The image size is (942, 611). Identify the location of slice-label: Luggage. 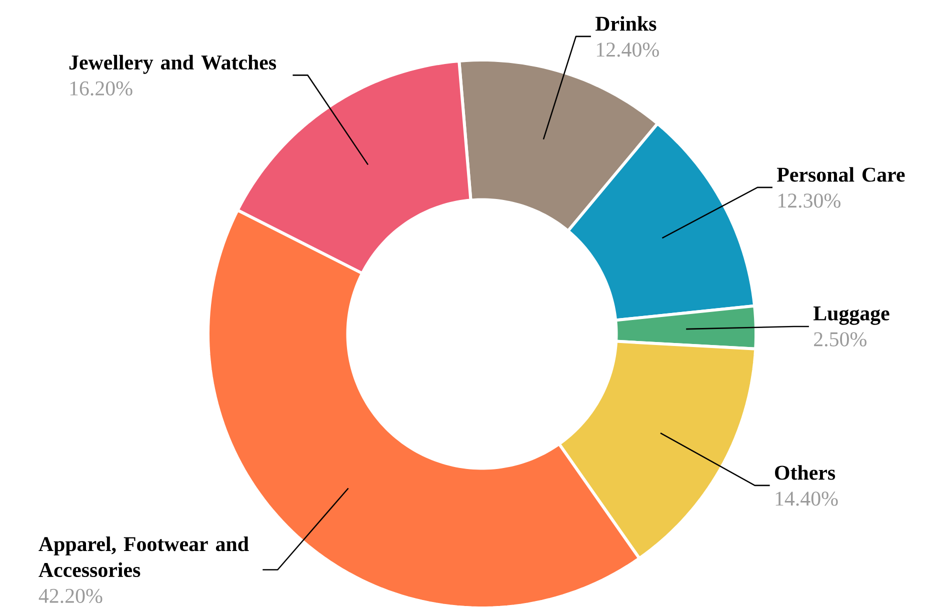
(851, 315).